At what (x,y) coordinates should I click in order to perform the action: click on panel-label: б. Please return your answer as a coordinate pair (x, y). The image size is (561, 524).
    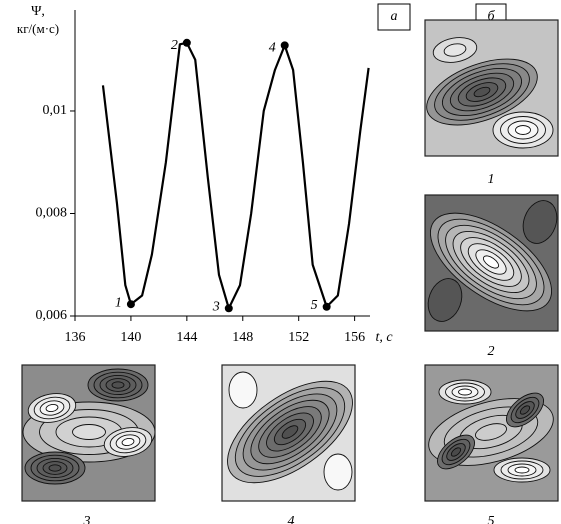
    Looking at the image, I should click on (491, 16).